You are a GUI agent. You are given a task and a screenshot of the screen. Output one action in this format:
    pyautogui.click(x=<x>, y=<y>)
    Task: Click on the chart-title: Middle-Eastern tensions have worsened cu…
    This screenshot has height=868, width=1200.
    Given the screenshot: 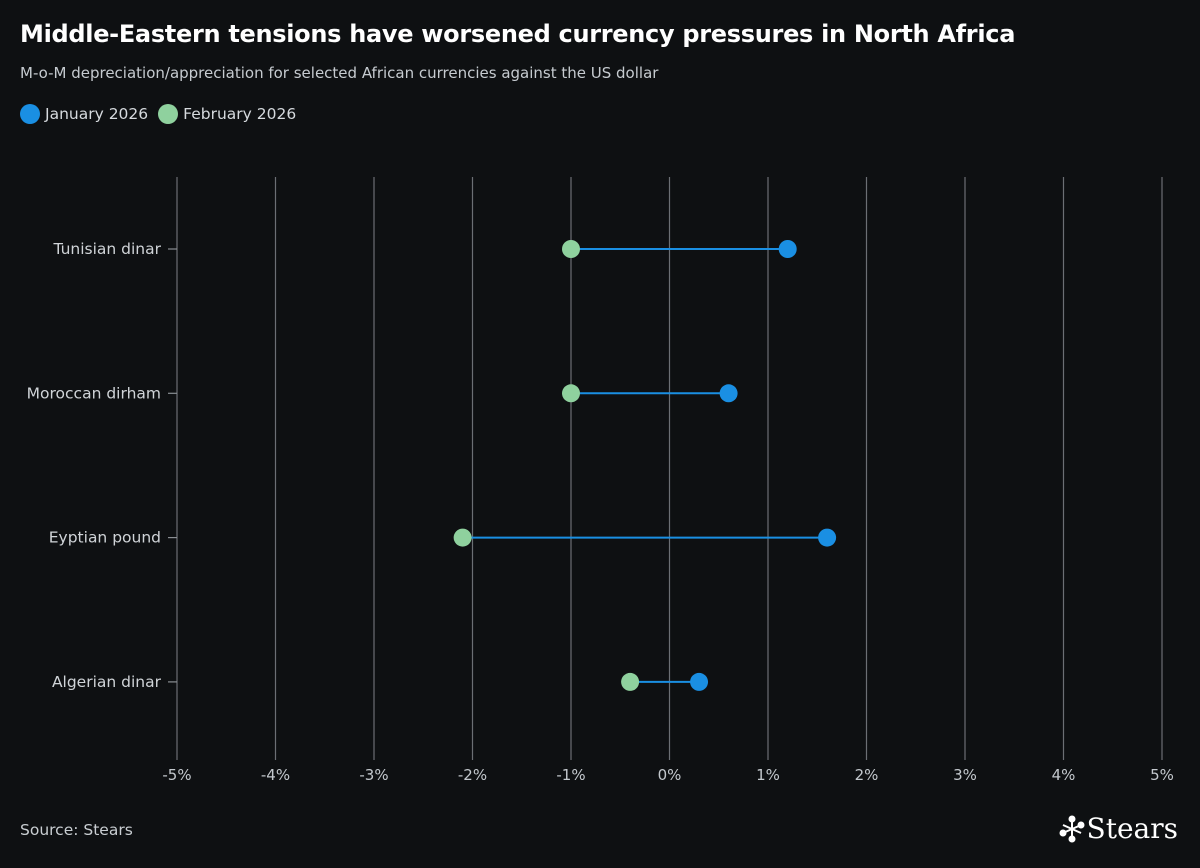 What is the action you would take?
    pyautogui.click(x=518, y=34)
    